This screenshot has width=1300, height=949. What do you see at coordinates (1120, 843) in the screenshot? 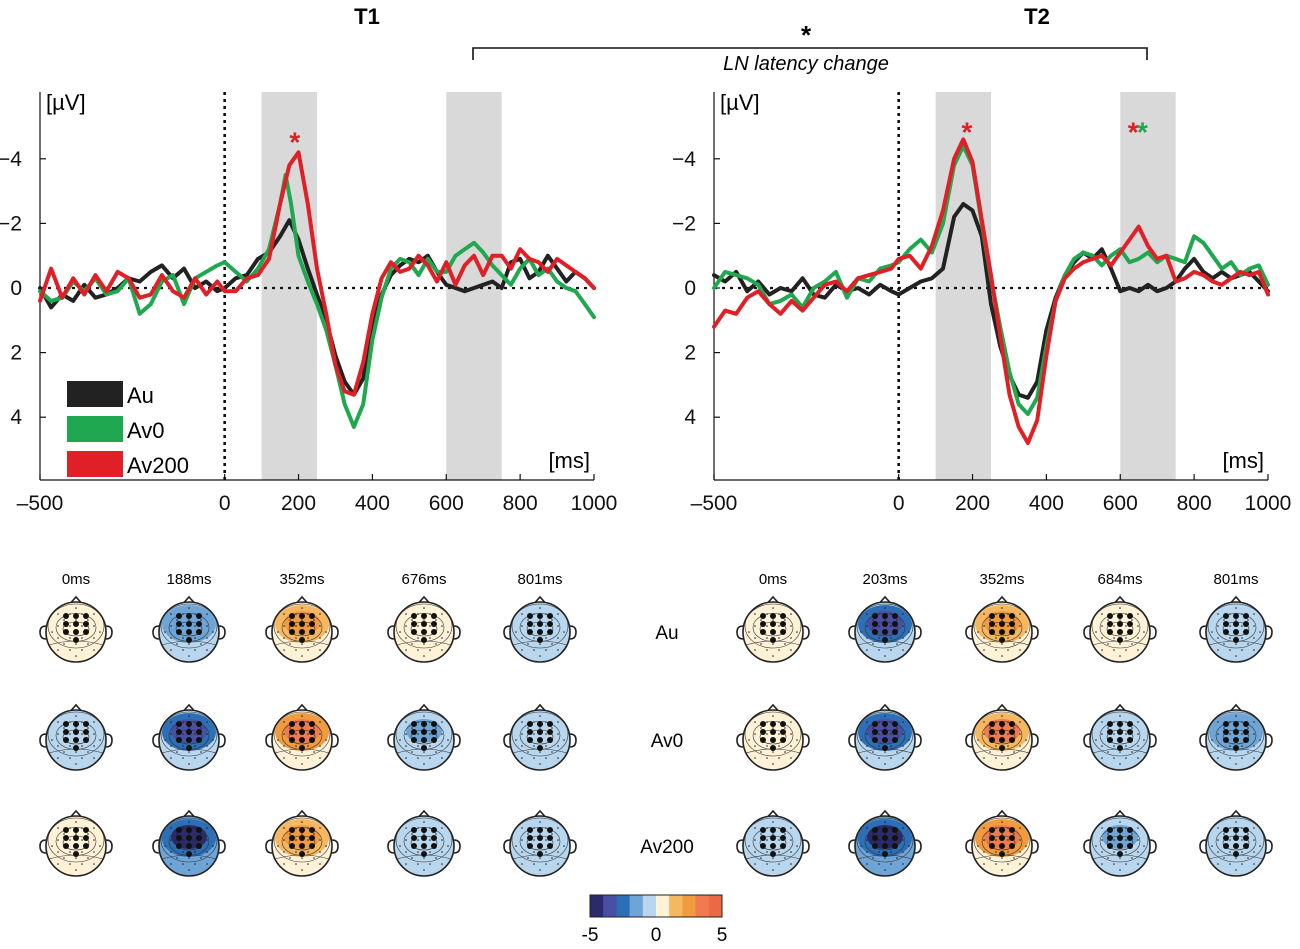
I see `topo-map-t2` at bounding box center [1120, 843].